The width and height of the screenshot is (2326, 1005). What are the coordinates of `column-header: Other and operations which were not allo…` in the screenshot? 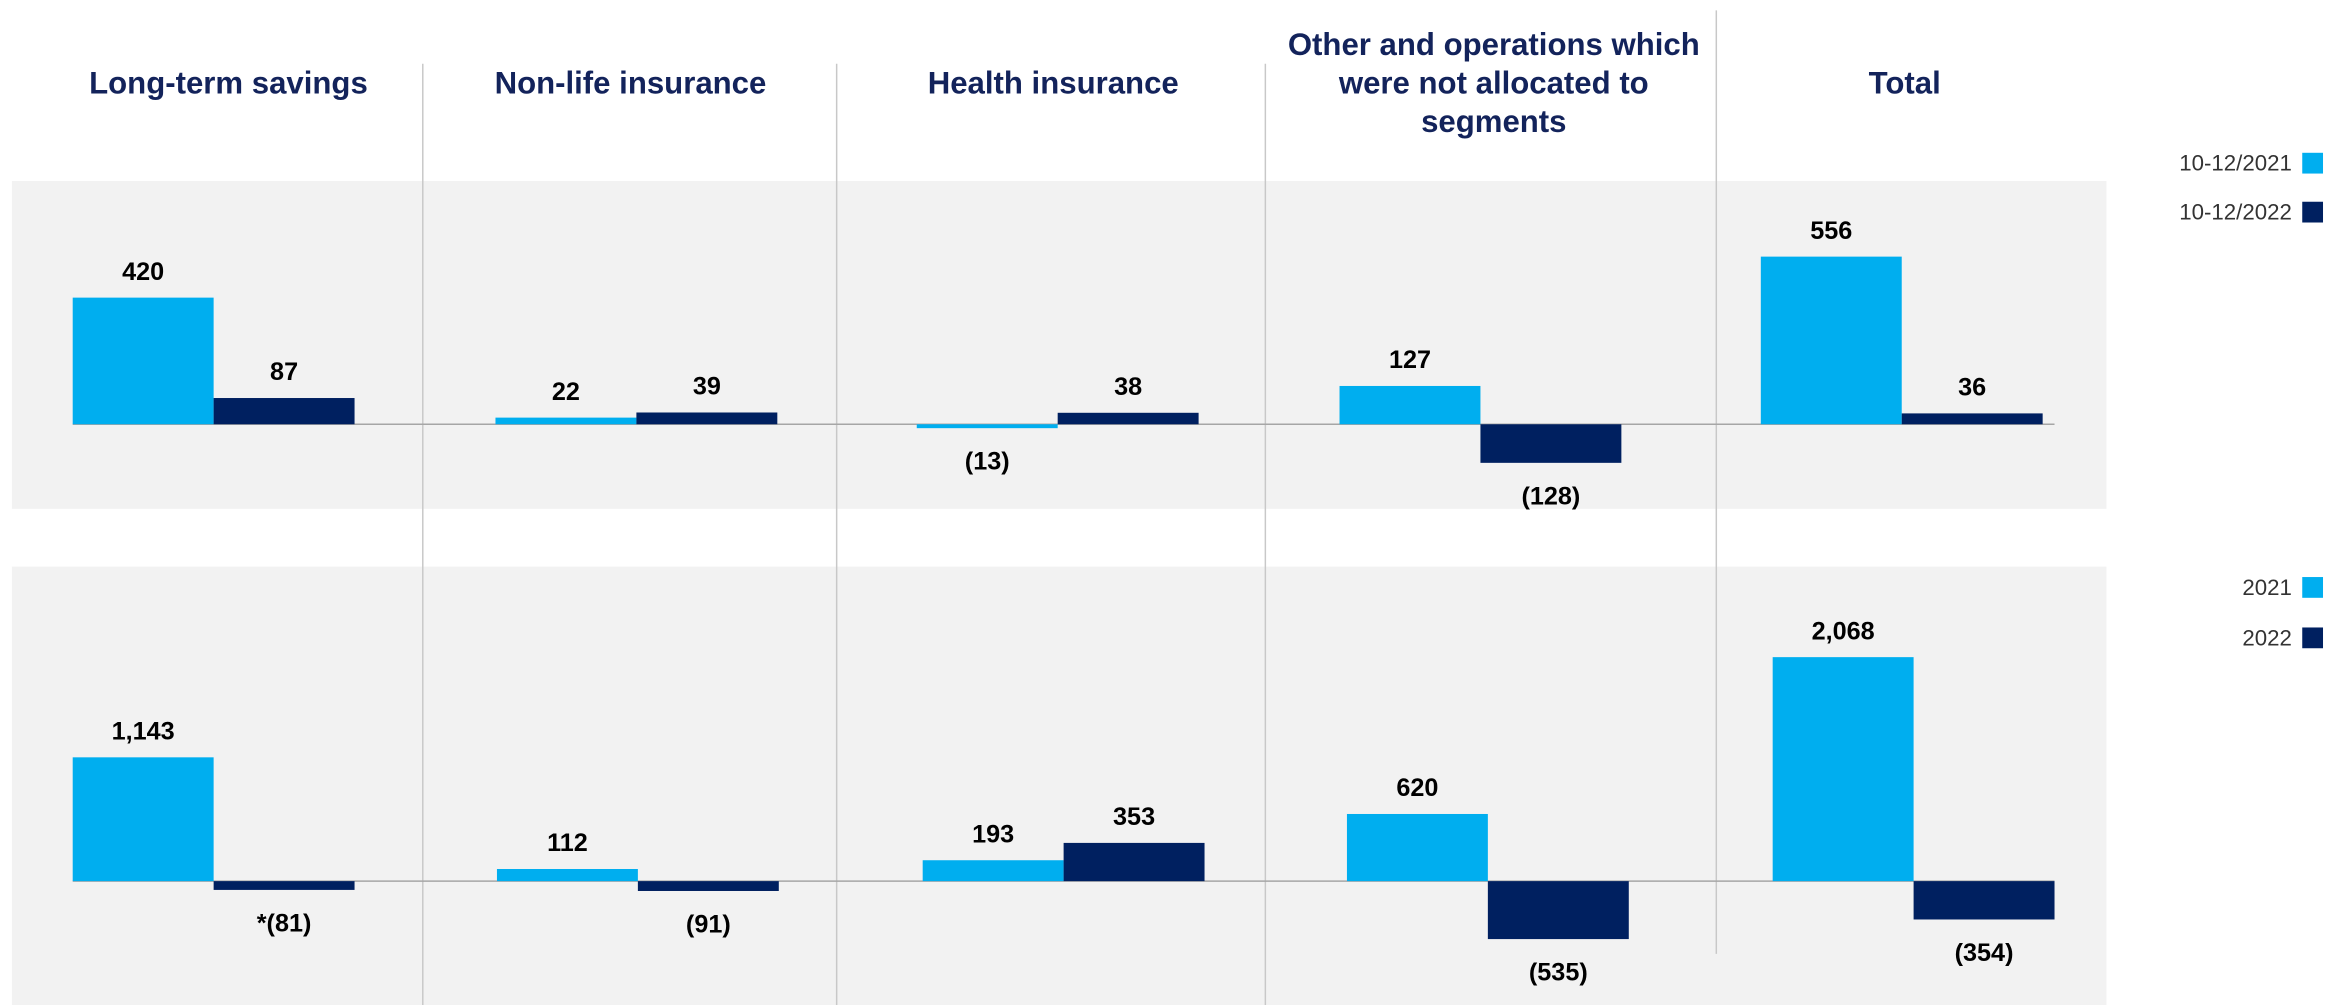 It's located at (1493, 84).